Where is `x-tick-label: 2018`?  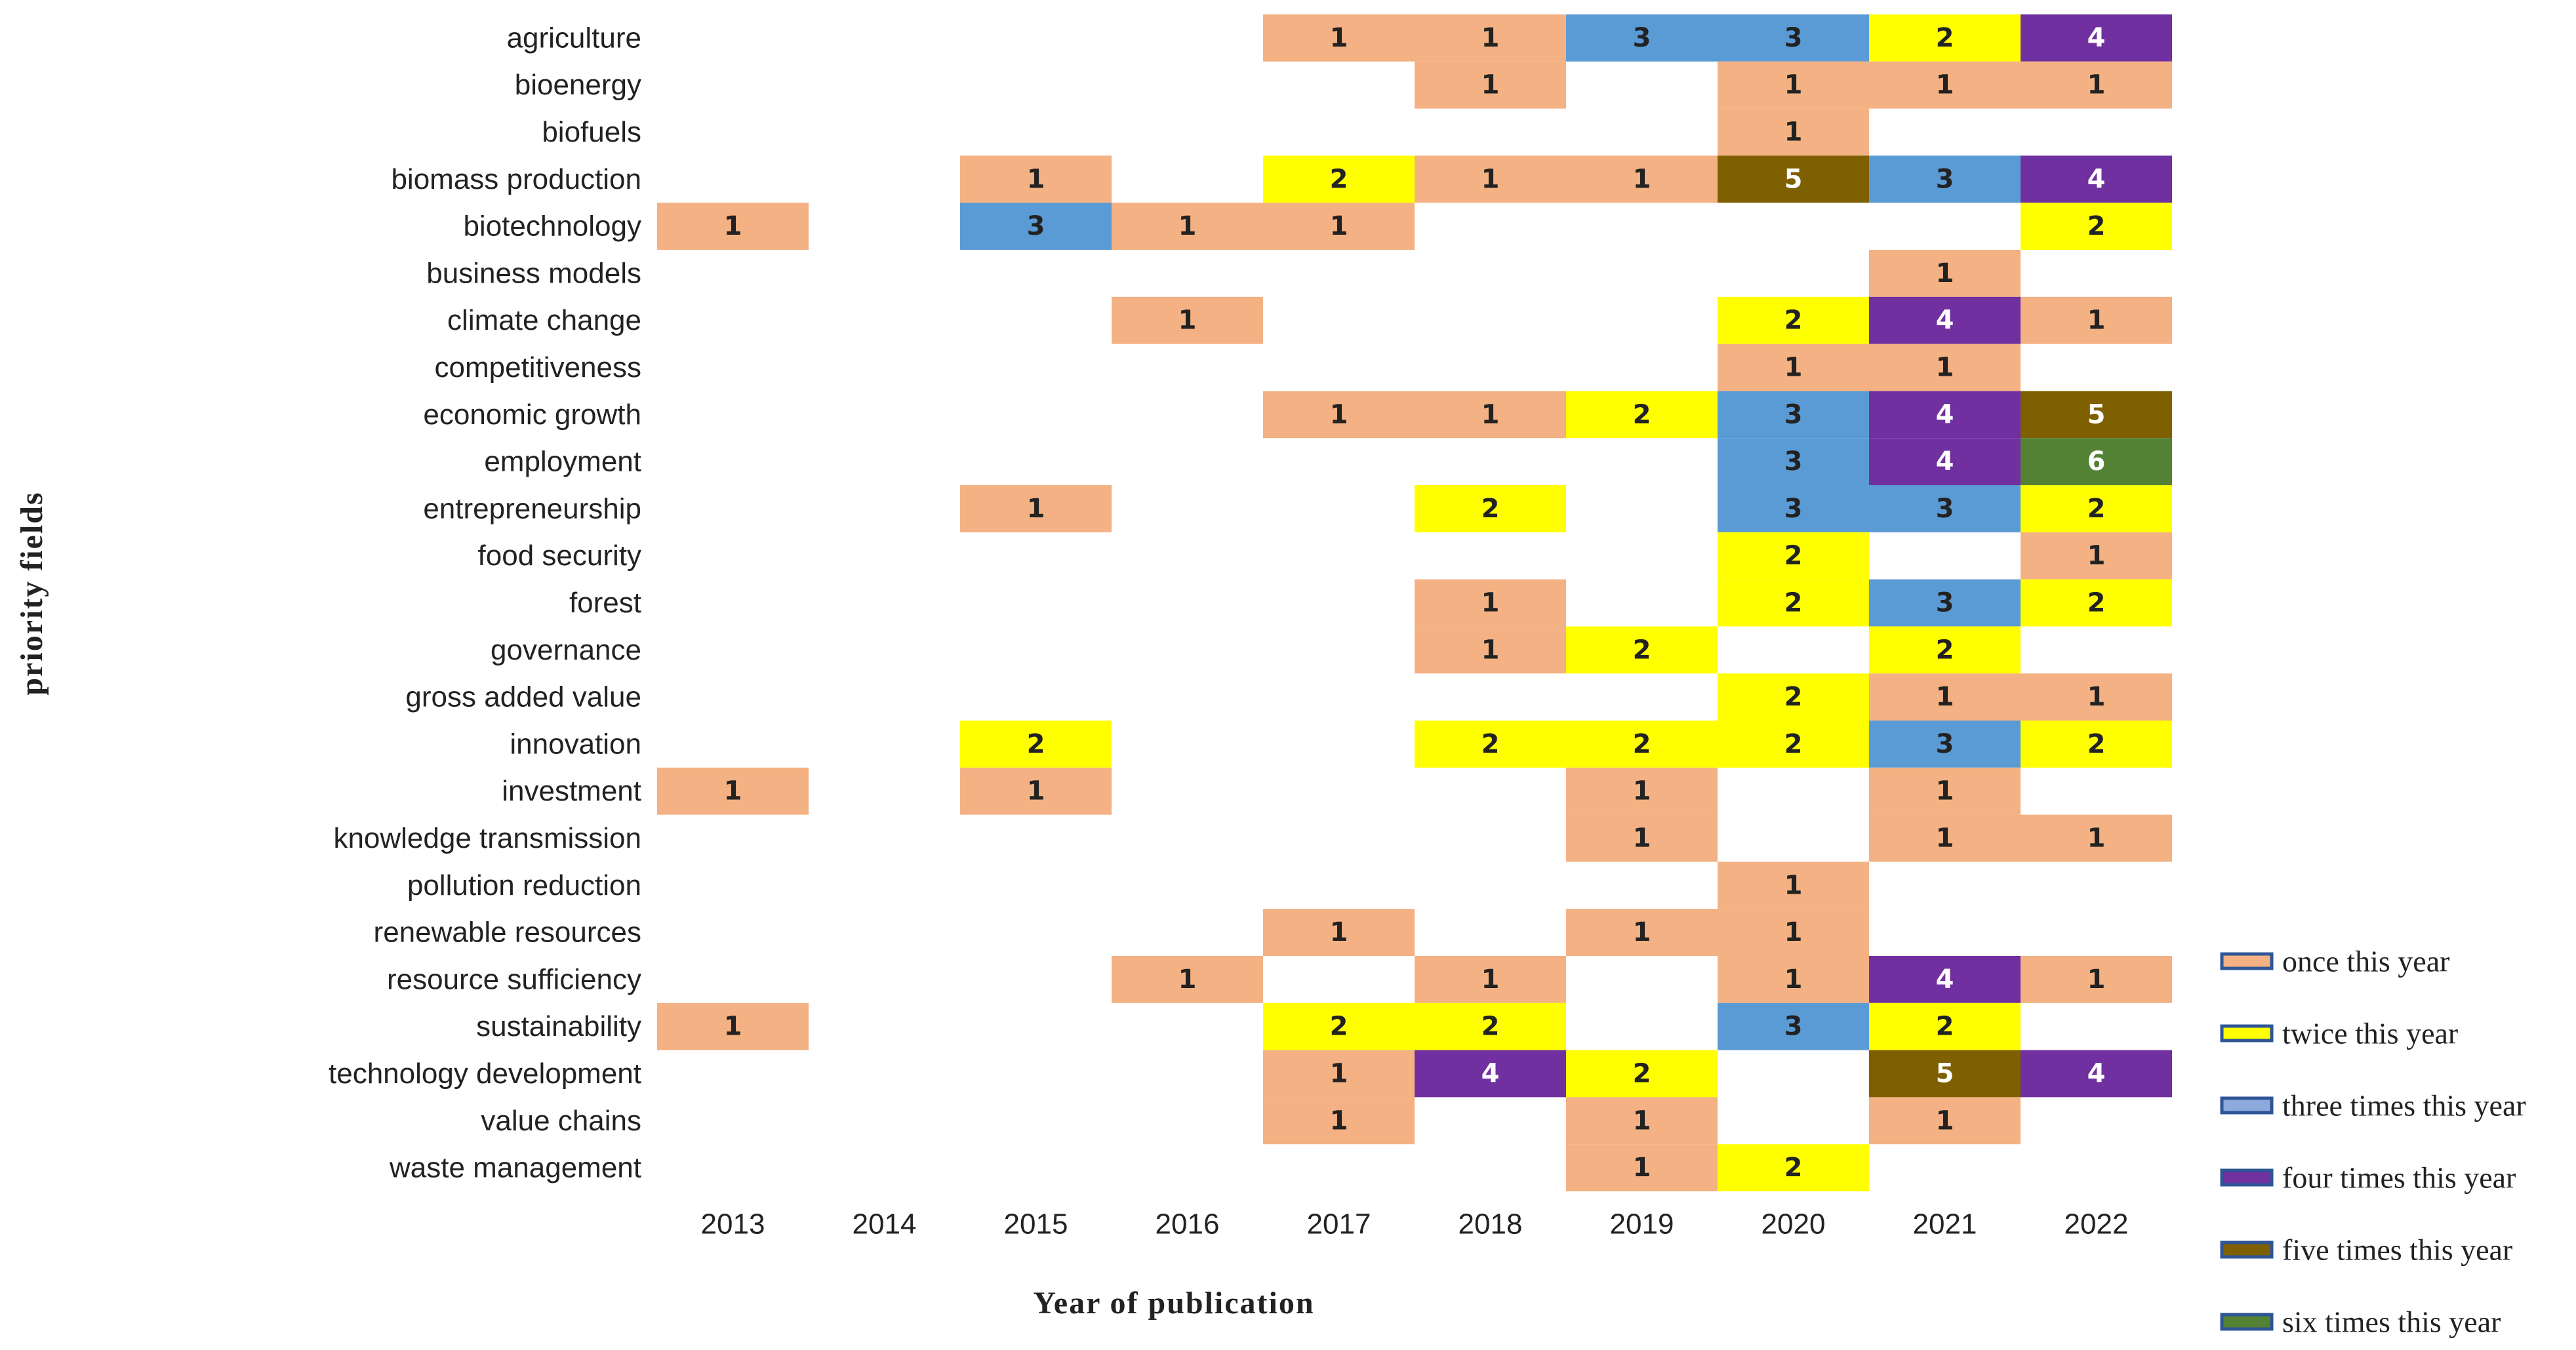 x-tick-label: 2018 is located at coordinates (1491, 1224).